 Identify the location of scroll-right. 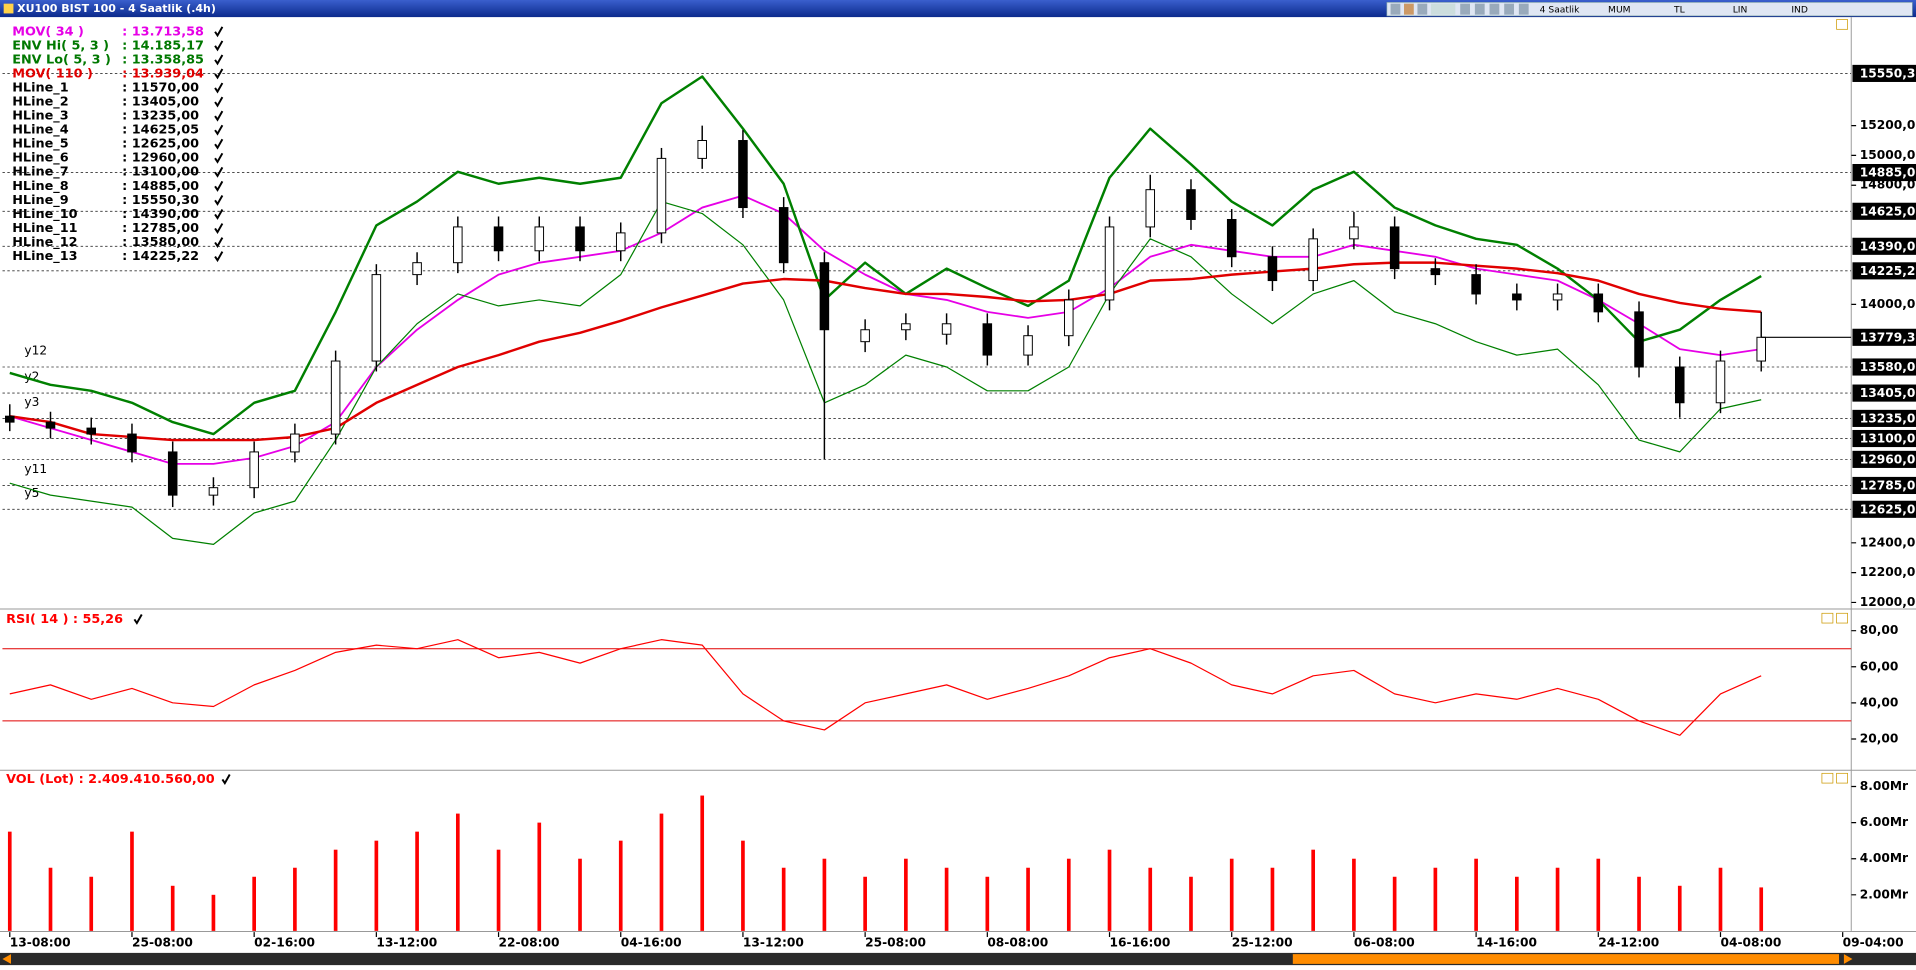
(1848, 959).